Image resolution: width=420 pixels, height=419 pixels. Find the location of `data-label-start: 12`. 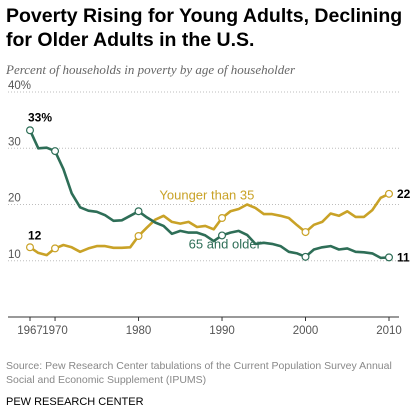

data-label-start: 12 is located at coordinates (35, 235).